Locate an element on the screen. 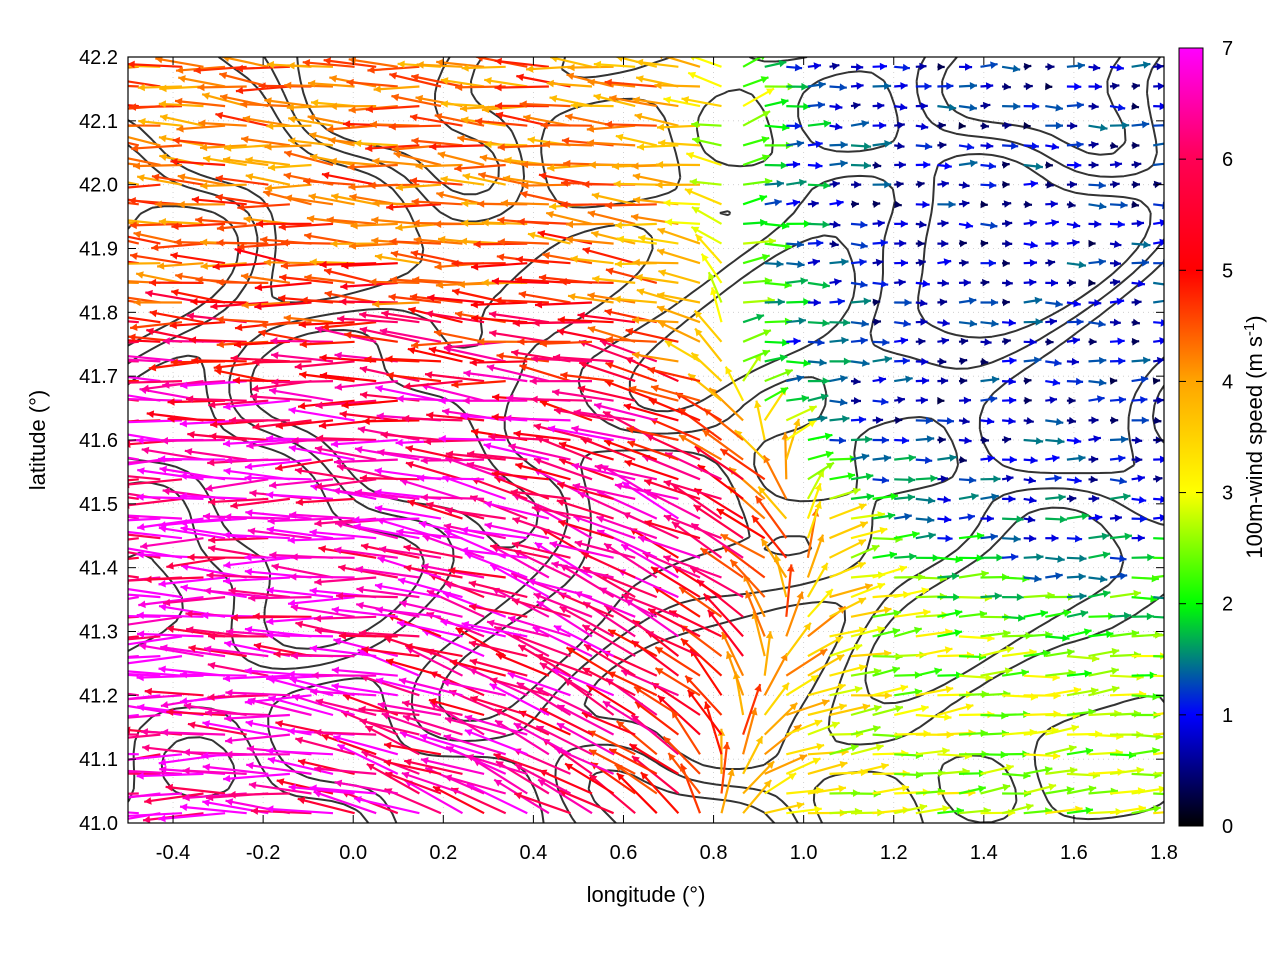 The width and height of the screenshot is (1280, 960). x-tick-label: 1.8 is located at coordinates (1164, 853).